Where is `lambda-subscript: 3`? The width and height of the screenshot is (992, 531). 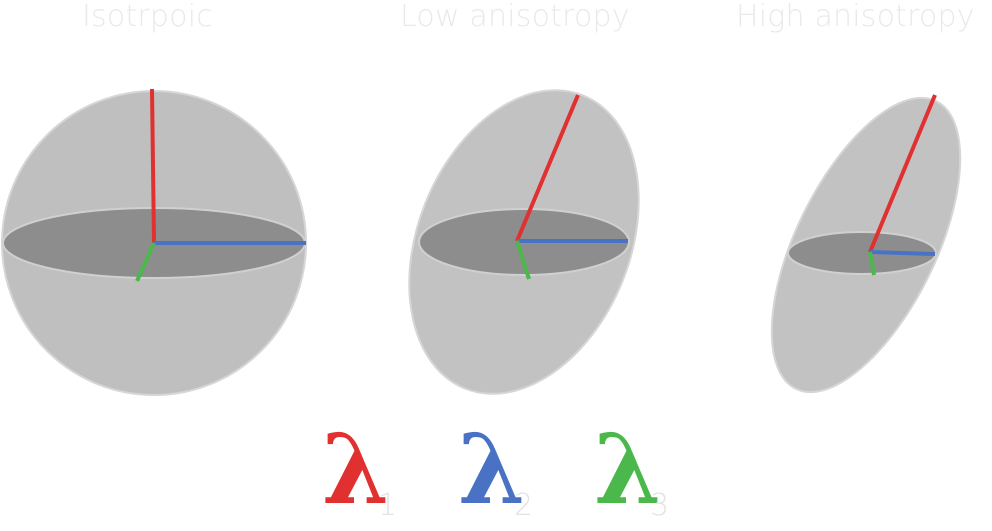 lambda-subscript: 3 is located at coordinates (660, 505).